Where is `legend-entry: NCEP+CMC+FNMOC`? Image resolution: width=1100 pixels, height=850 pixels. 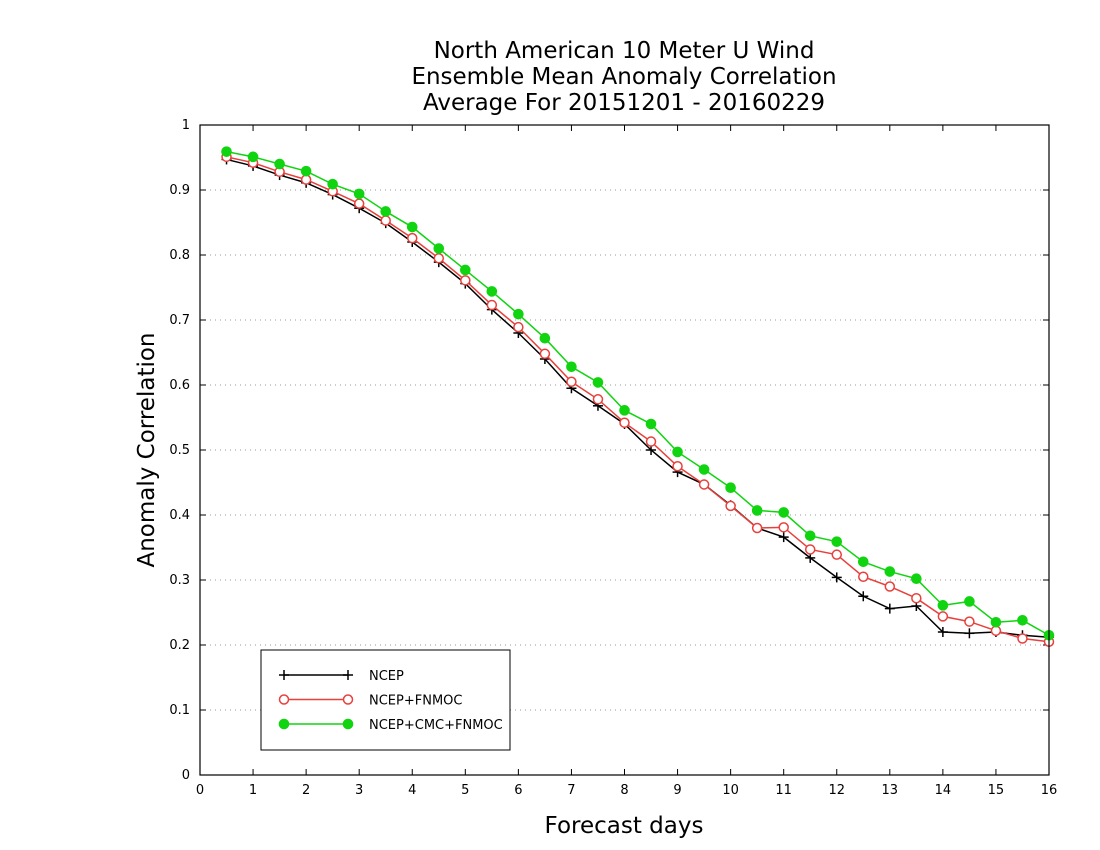
legend-entry: NCEP+CMC+FNMOC is located at coordinates (390, 725).